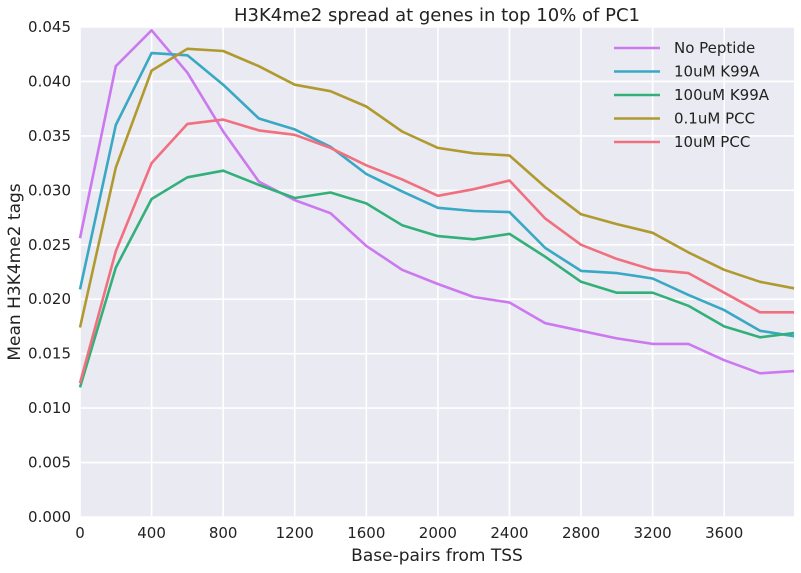 The width and height of the screenshot is (801, 573). Describe the element at coordinates (509, 533) in the screenshot. I see `x-tick-label: 2400` at that location.